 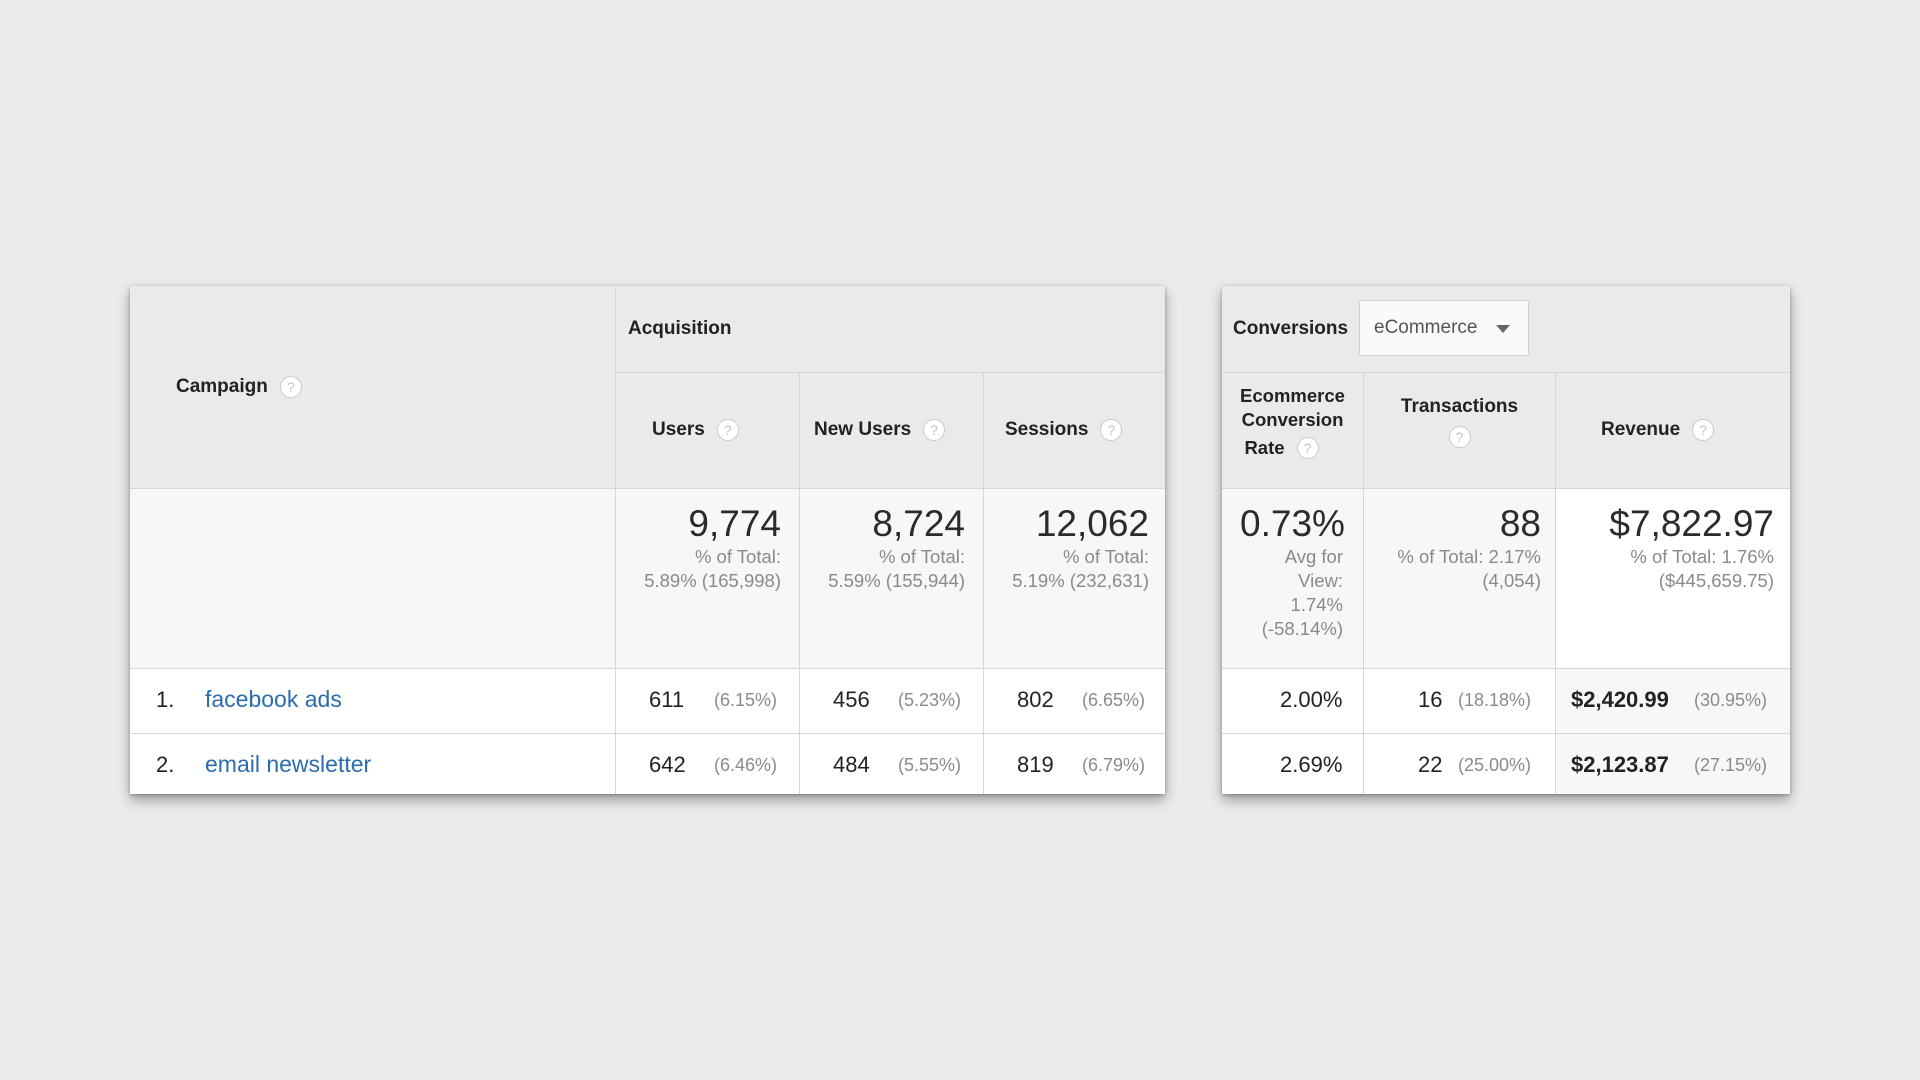 I want to click on transactions-value: 16, so click(x=1430, y=699).